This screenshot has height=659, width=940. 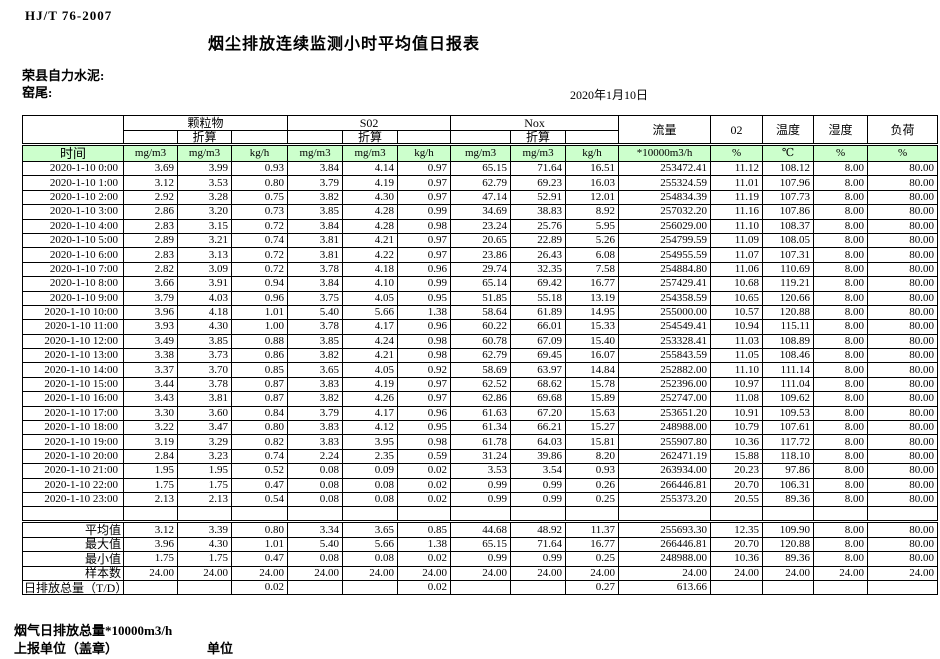 I want to click on value-cell: 108.46, so click(x=788, y=356).